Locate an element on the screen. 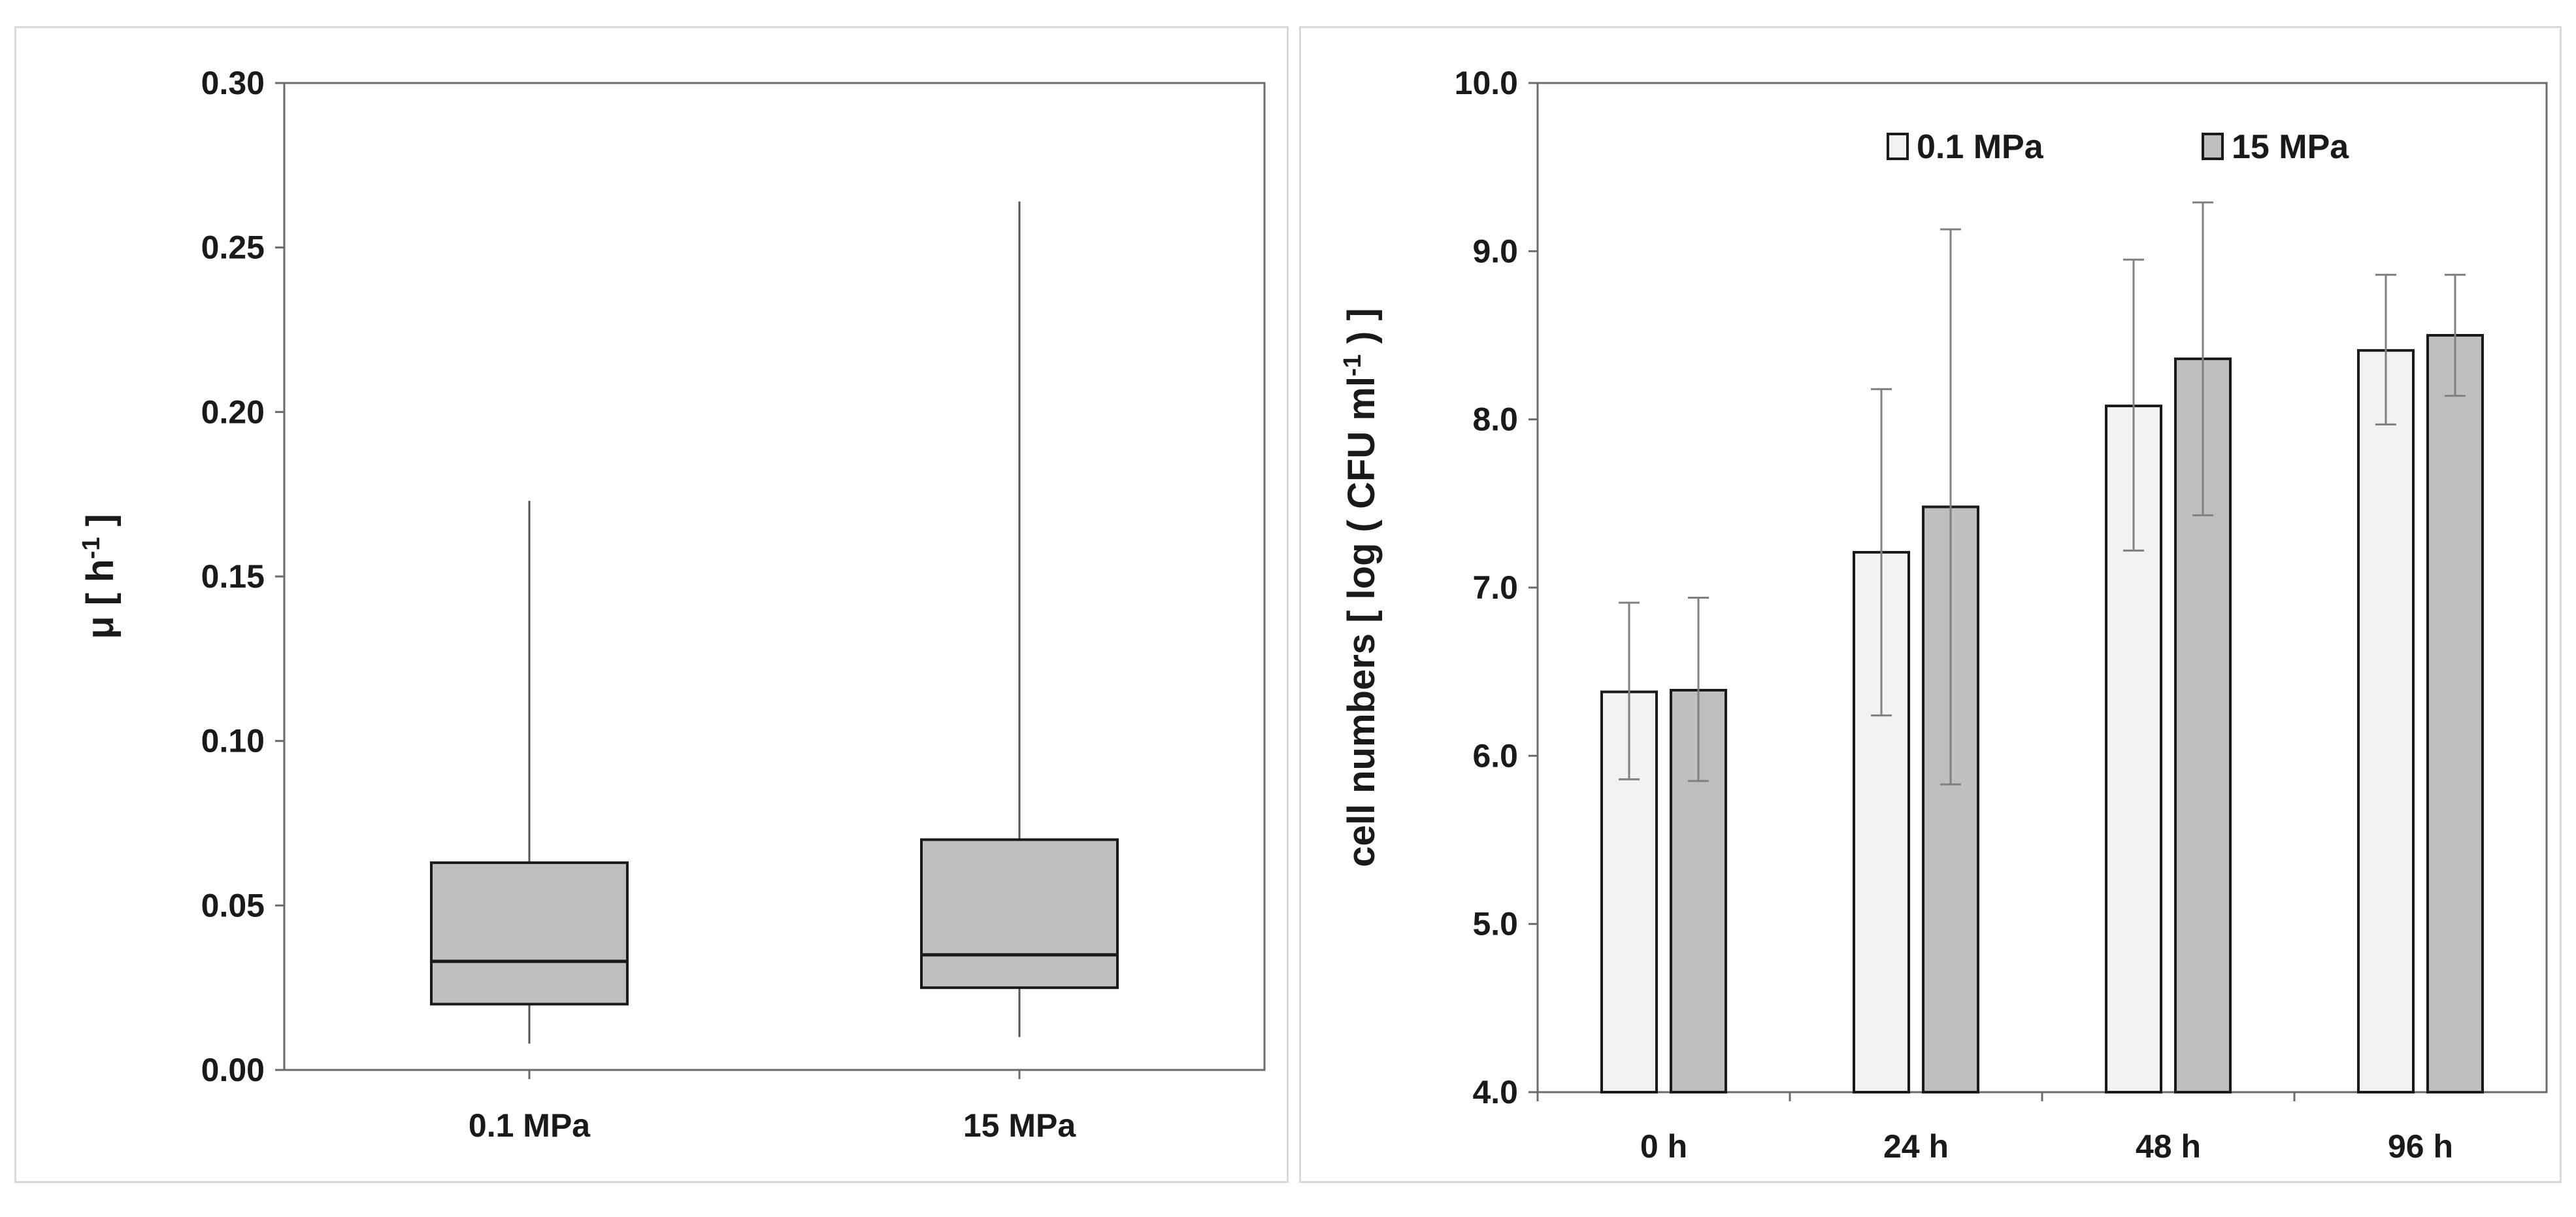 The height and width of the screenshot is (1217, 2576). y-tick-label: 0.25 is located at coordinates (233, 247).